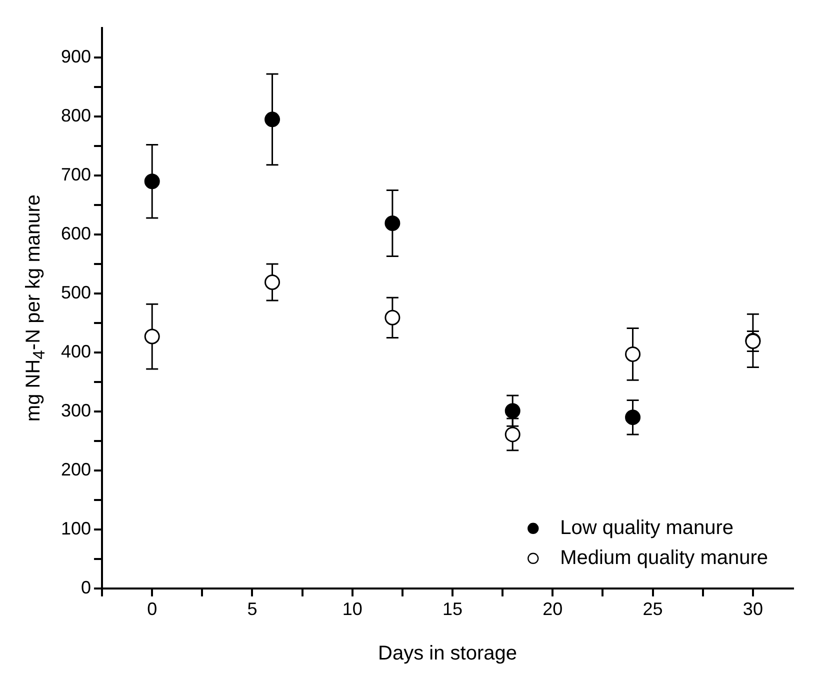 The height and width of the screenshot is (688, 821). Describe the element at coordinates (76, 469) in the screenshot. I see `y-tick-label: 200` at that location.